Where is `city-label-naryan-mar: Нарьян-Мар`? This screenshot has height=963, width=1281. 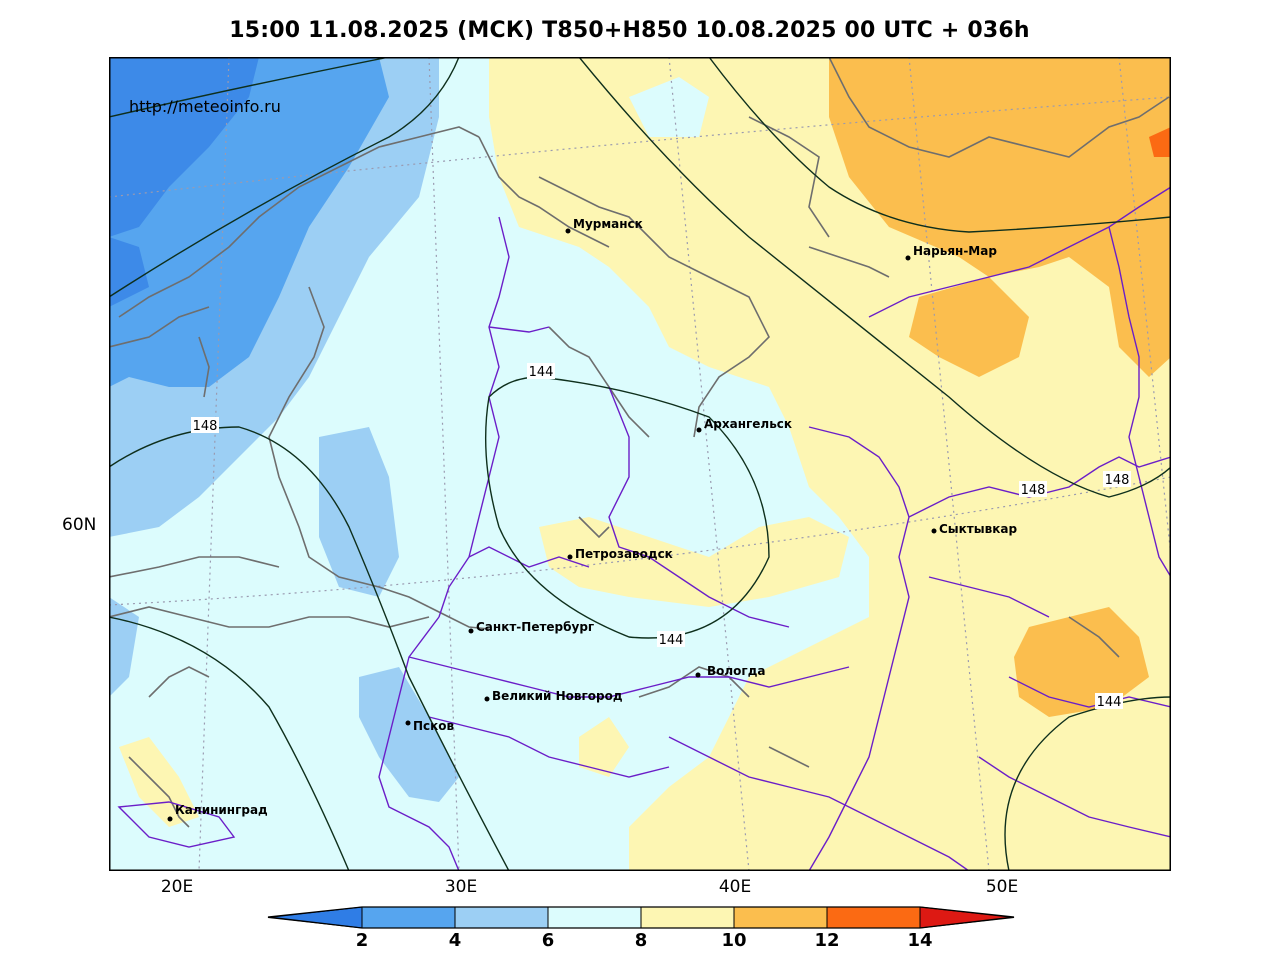 city-label-naryan-mar: Нарьян-Мар is located at coordinates (955, 251).